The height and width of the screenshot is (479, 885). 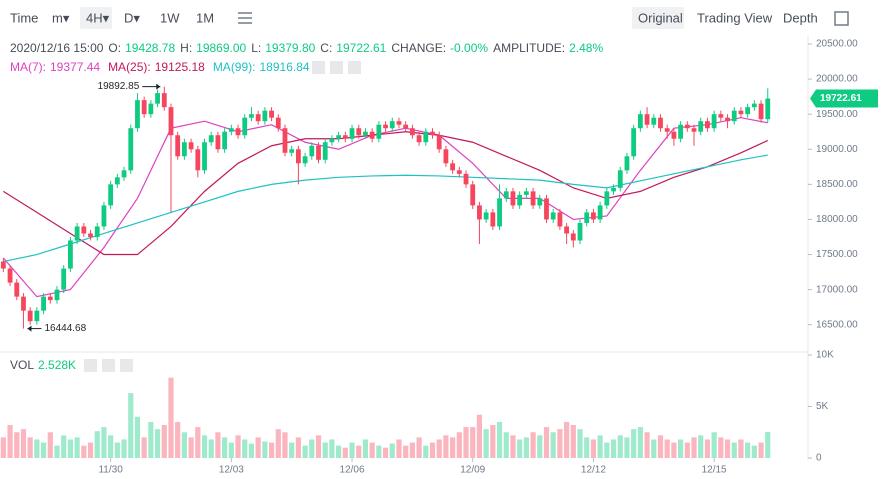 What do you see at coordinates (170, 17) in the screenshot?
I see `toolbar-button: 1W` at bounding box center [170, 17].